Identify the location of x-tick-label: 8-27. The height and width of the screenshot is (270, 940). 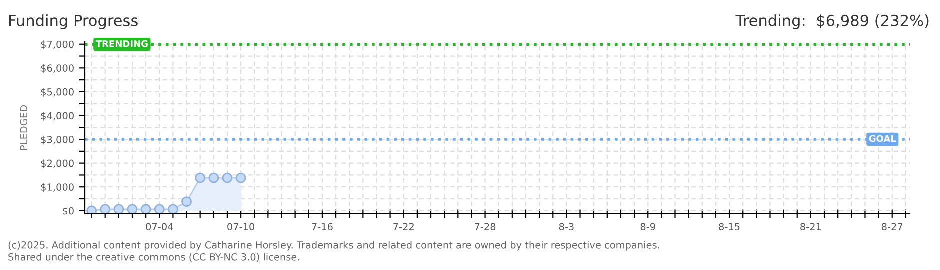
(892, 227).